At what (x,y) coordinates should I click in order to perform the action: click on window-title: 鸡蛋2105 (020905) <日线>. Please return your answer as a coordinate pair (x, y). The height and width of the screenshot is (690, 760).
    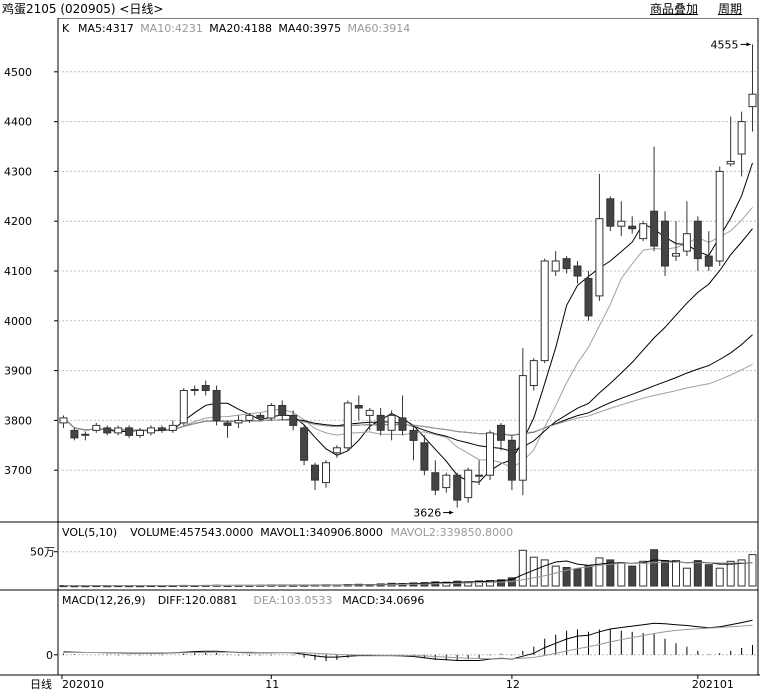
    Looking at the image, I should click on (83, 9).